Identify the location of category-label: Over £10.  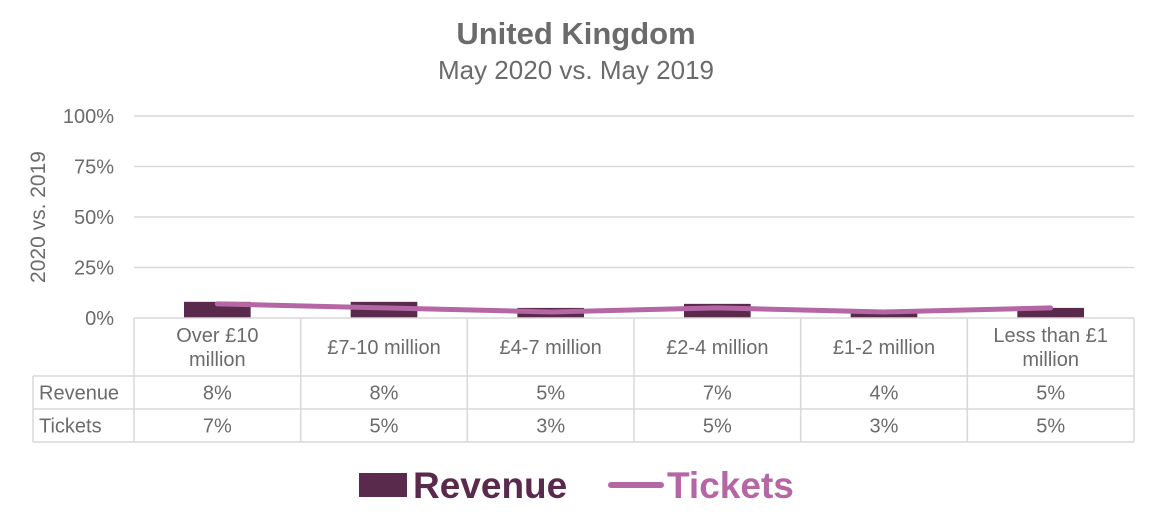
(217, 336).